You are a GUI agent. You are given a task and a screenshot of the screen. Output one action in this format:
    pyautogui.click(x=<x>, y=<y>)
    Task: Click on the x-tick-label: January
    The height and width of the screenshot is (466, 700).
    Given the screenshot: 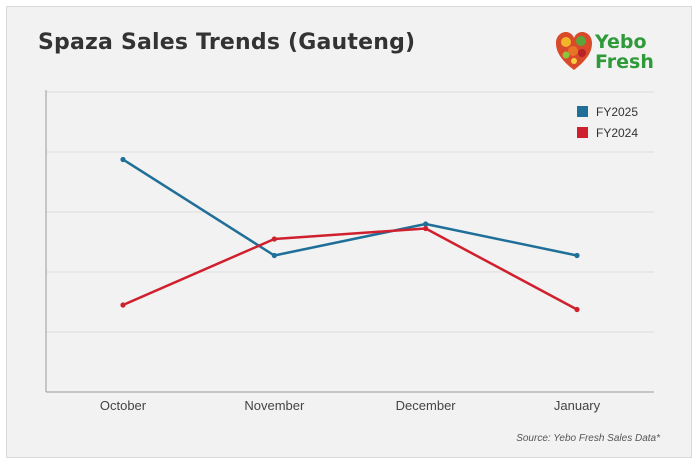 What is the action you would take?
    pyautogui.click(x=577, y=405)
    